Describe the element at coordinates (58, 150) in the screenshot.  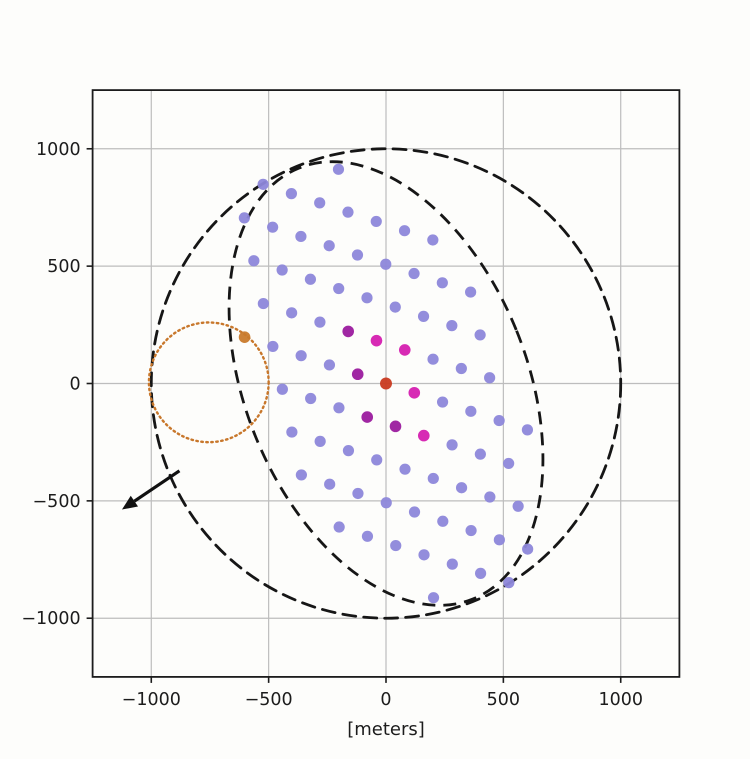
I see `y-tick-label: 1000` at that location.